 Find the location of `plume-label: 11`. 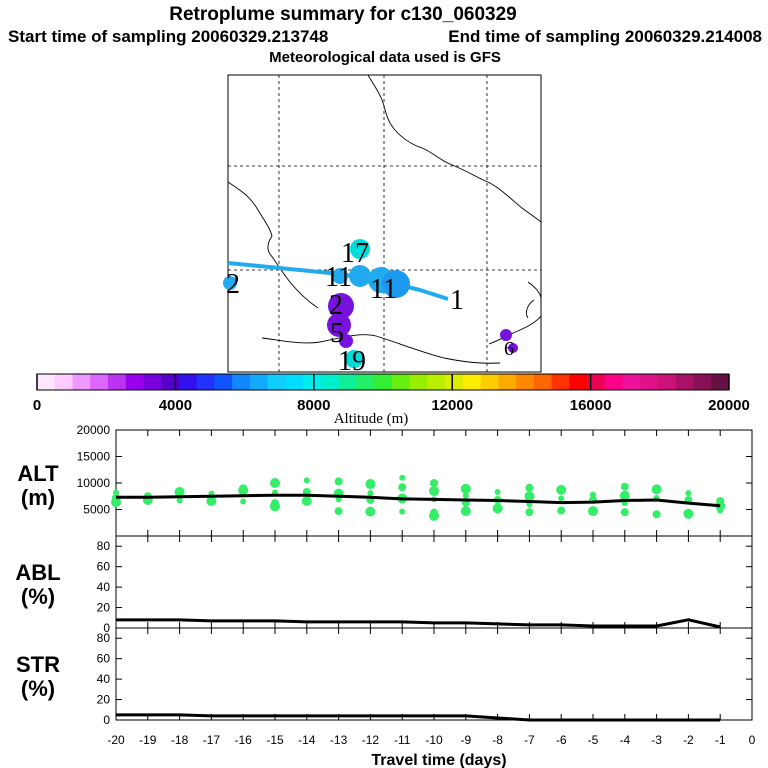

plume-label: 11 is located at coordinates (338, 277).